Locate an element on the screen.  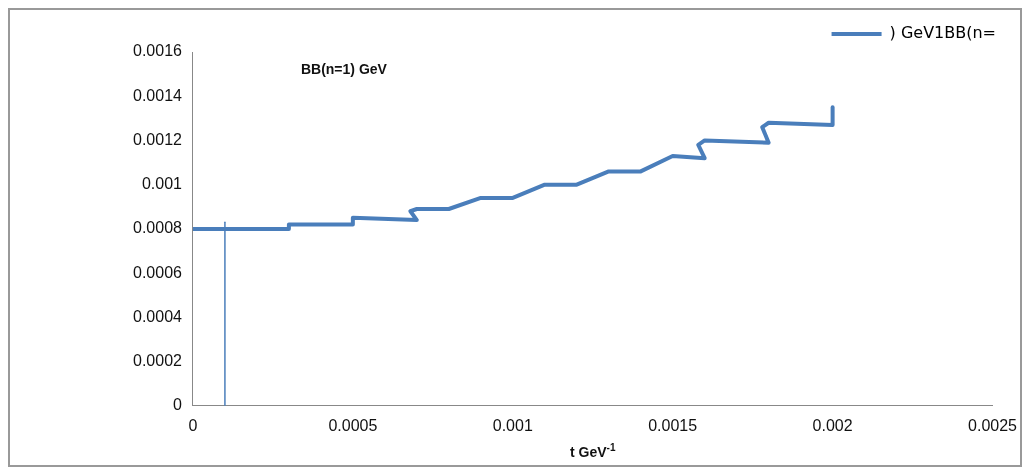
text: BB(n=1) GeV is located at coordinates (344, 68).